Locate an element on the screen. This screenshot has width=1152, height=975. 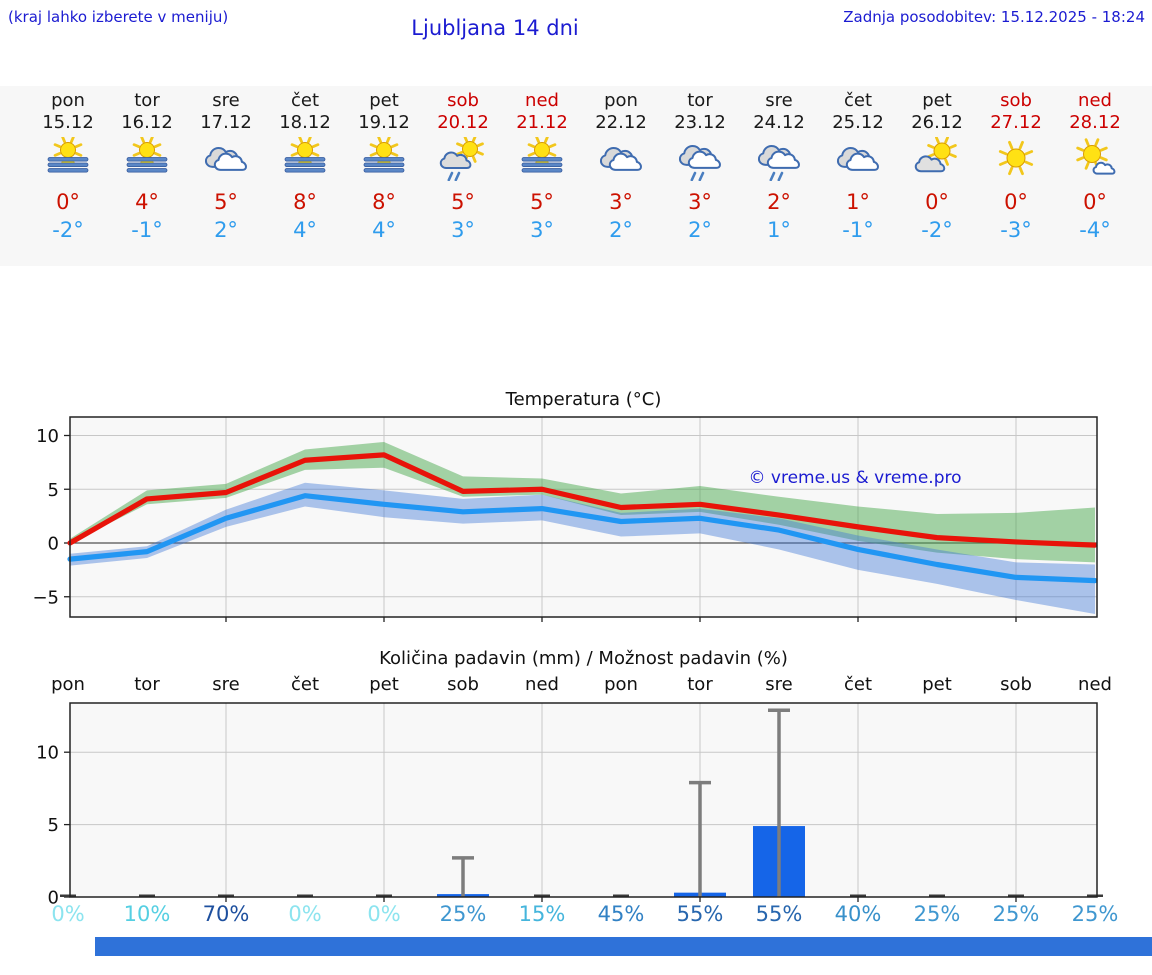
precip-probability-label: 45% is located at coordinates (621, 914).